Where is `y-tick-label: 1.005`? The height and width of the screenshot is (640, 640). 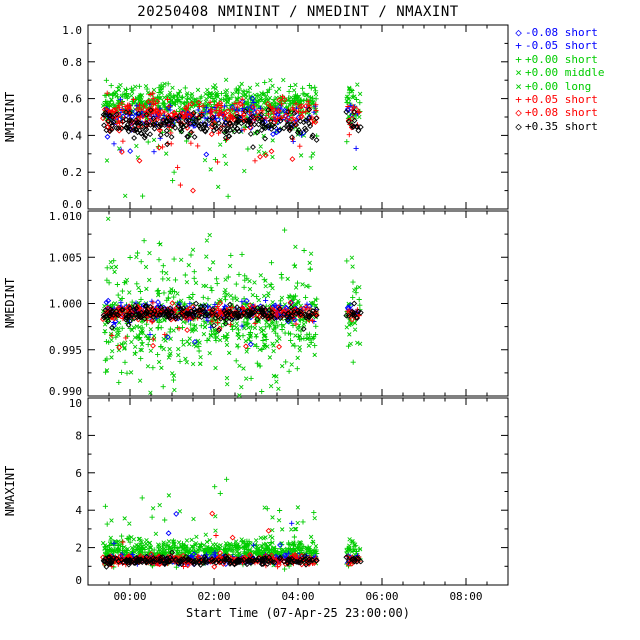 y-tick-label: 1.005 is located at coordinates (65, 257).